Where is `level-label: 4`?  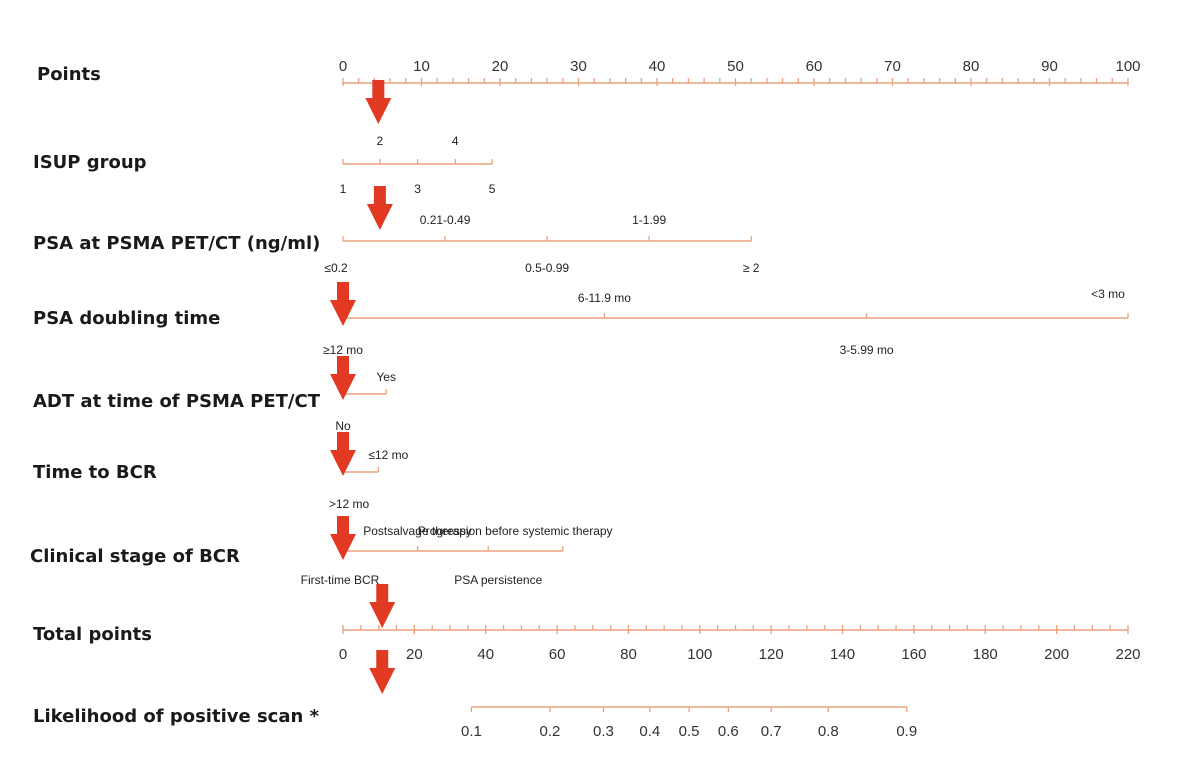 level-label: 4 is located at coordinates (455, 141).